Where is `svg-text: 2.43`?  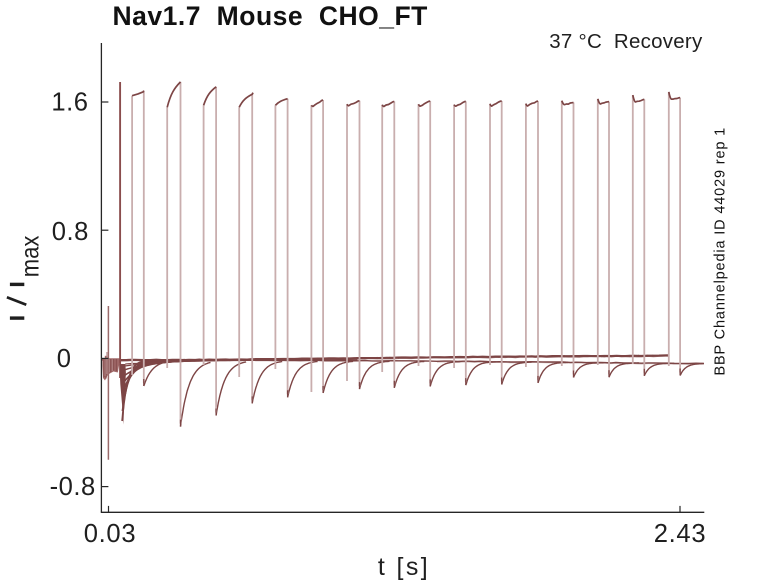
svg-text: 2.43 is located at coordinates (680, 534).